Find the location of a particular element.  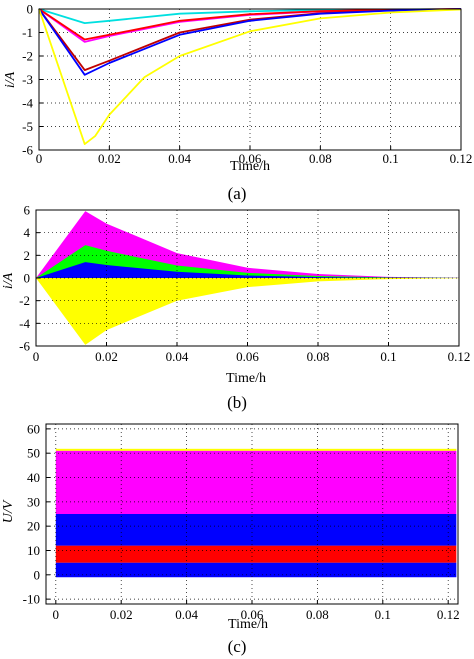

chart-c-panel-label: (c) is located at coordinates (237, 646).